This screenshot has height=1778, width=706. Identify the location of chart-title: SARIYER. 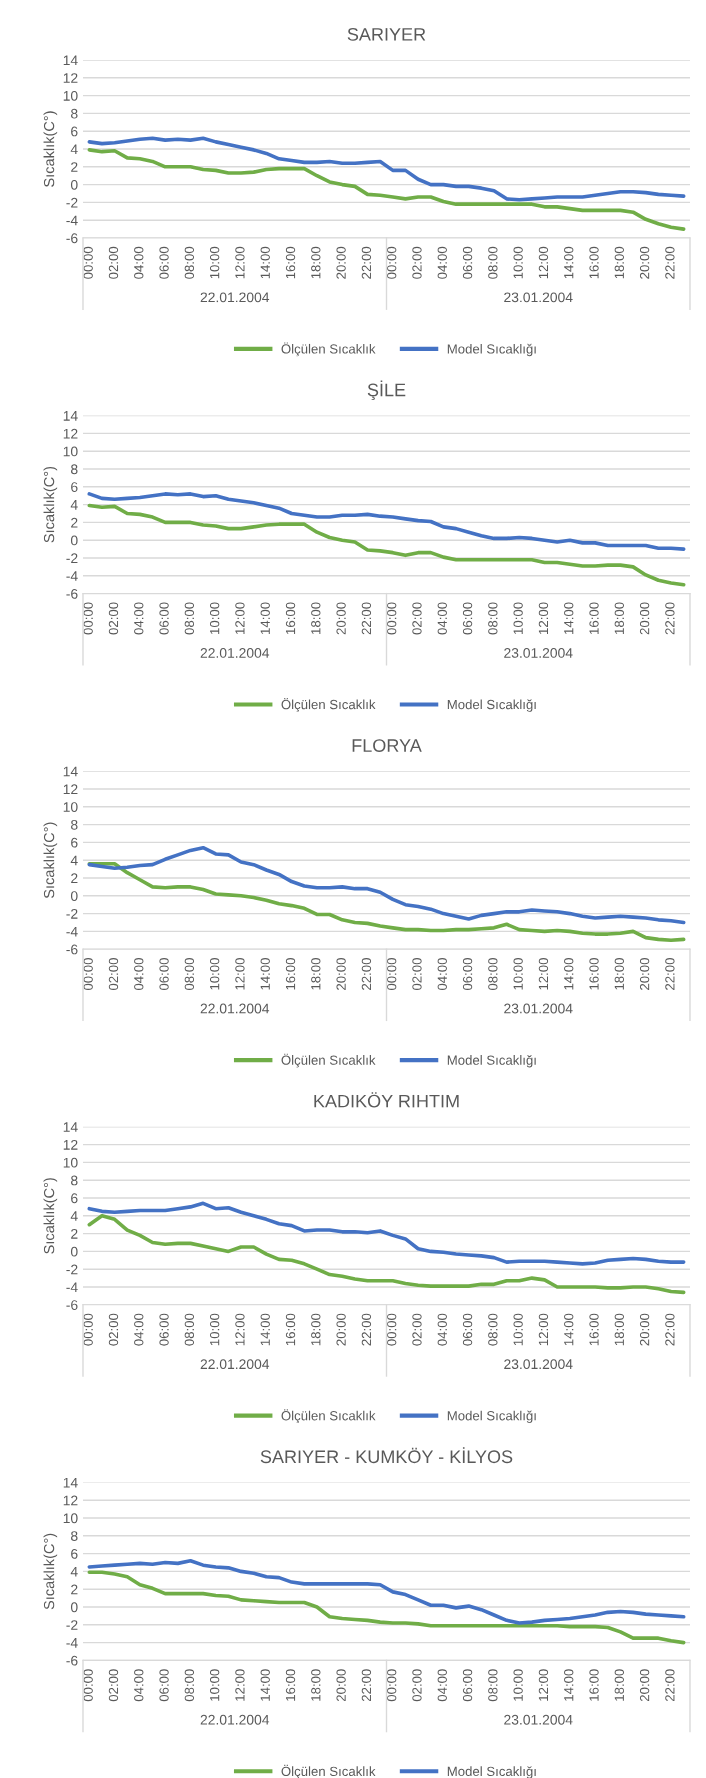
(386, 34).